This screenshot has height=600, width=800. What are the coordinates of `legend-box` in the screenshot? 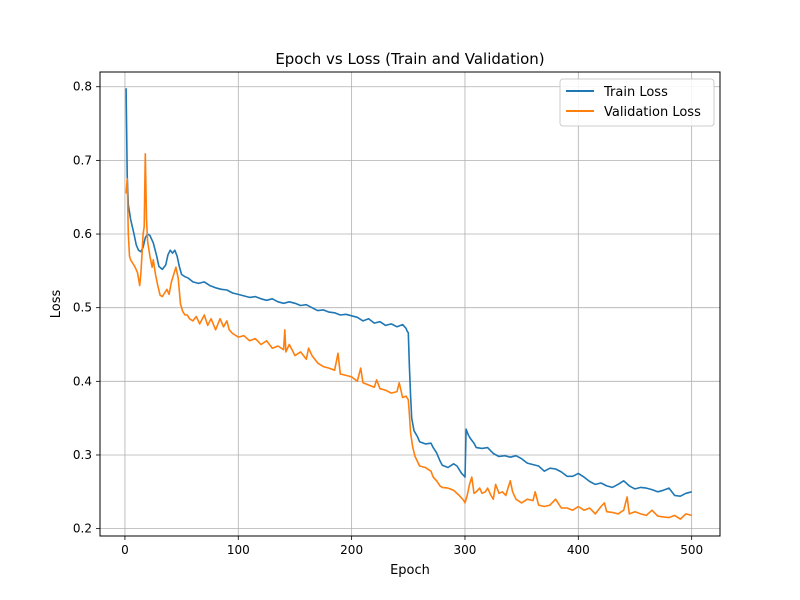 It's located at (637, 102).